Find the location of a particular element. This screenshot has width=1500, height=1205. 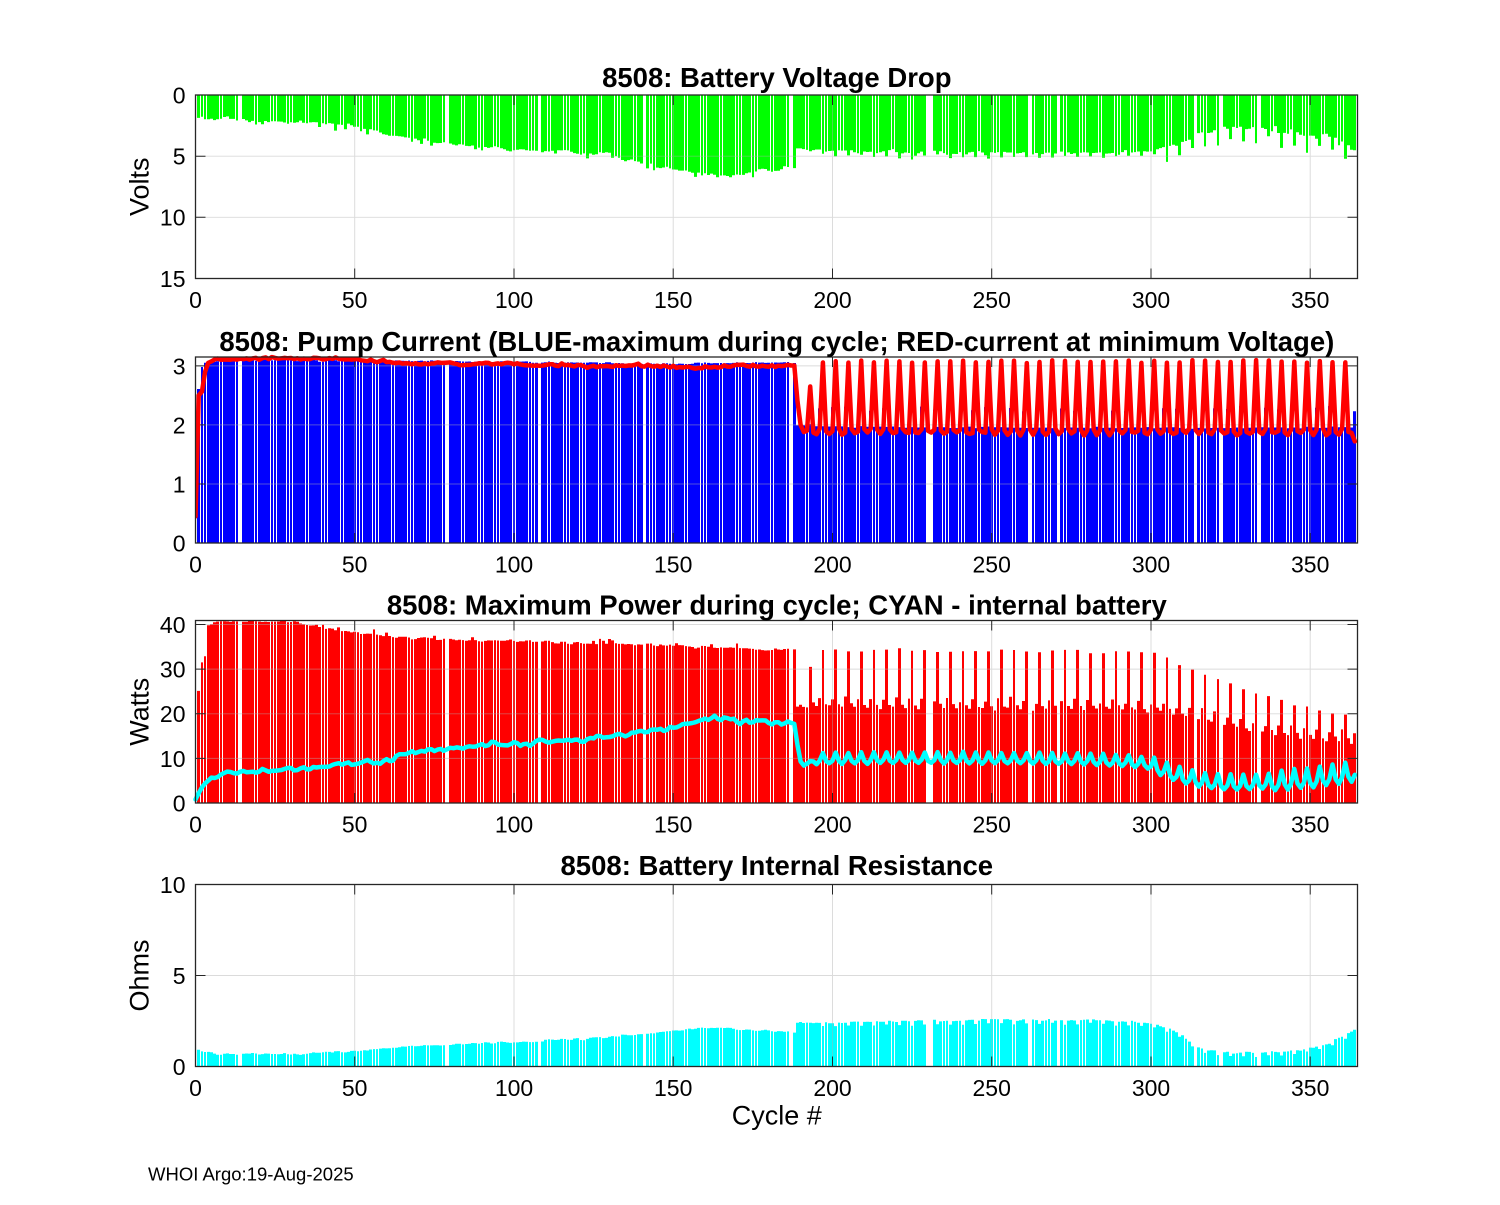

svg-text:8508: Battery Internal Resista: 8508: Battery Internal Resistance is located at coordinates (777, 865).